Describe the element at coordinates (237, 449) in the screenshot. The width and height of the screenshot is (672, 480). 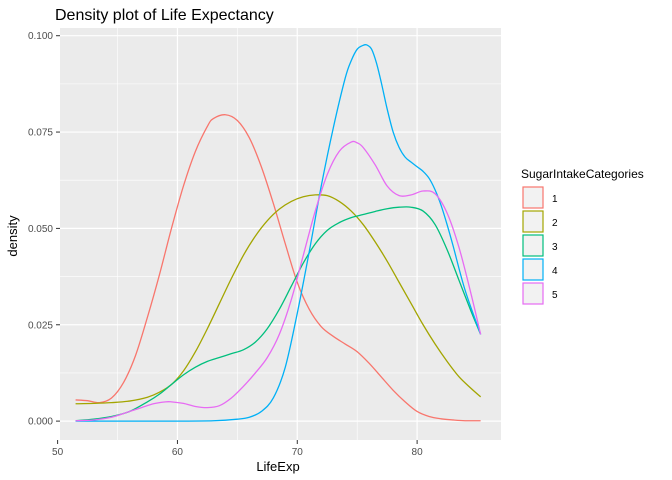
I see `x-axis: 50 60 70 80` at that location.